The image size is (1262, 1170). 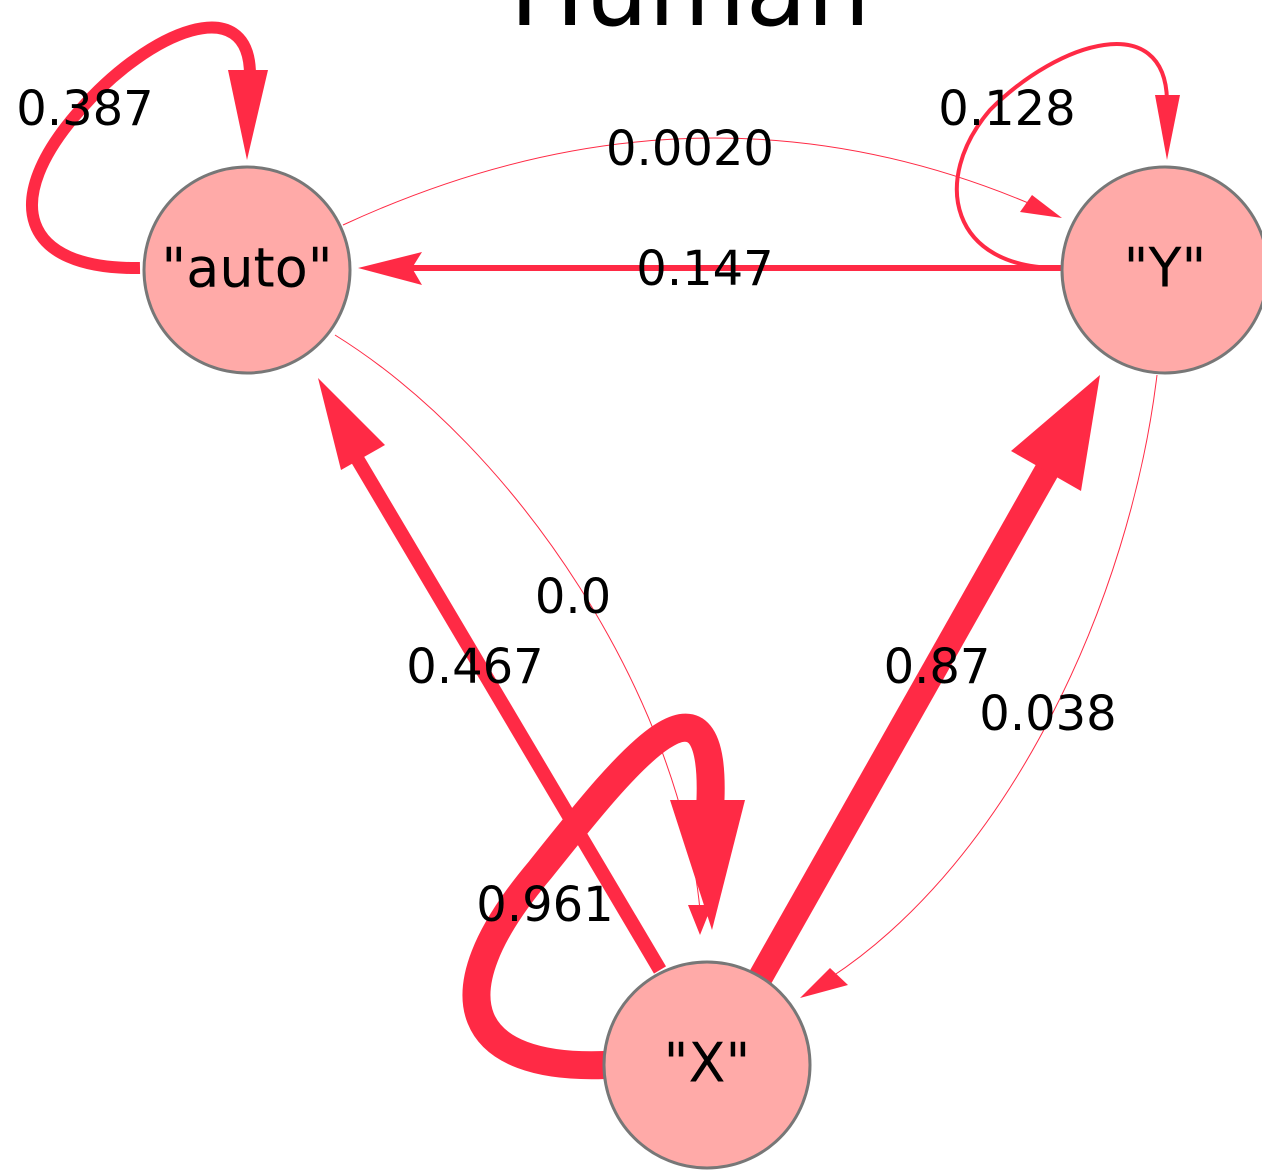 I want to click on node-label: "Y", so click(x=1165, y=268).